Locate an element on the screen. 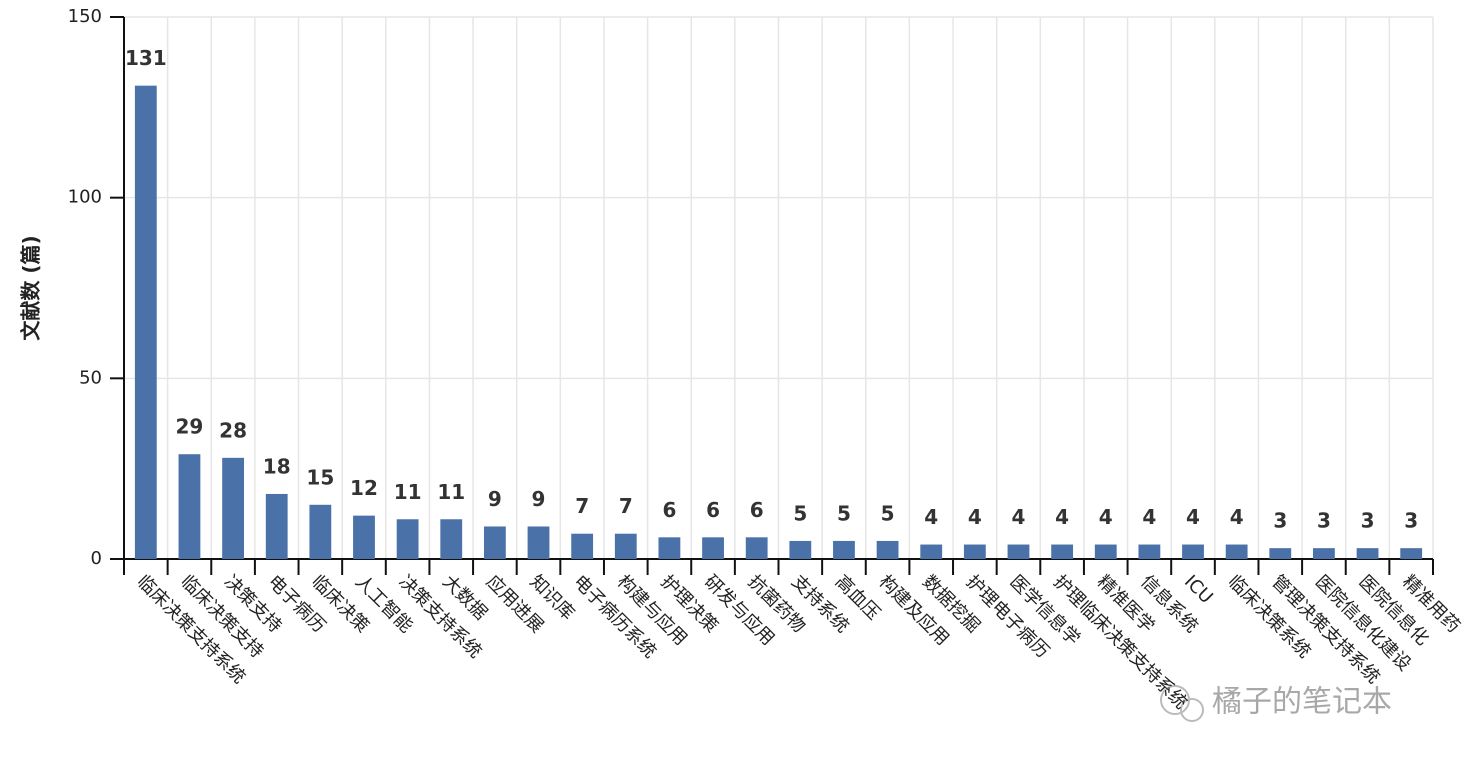  value-label: 15 is located at coordinates (320, 477).